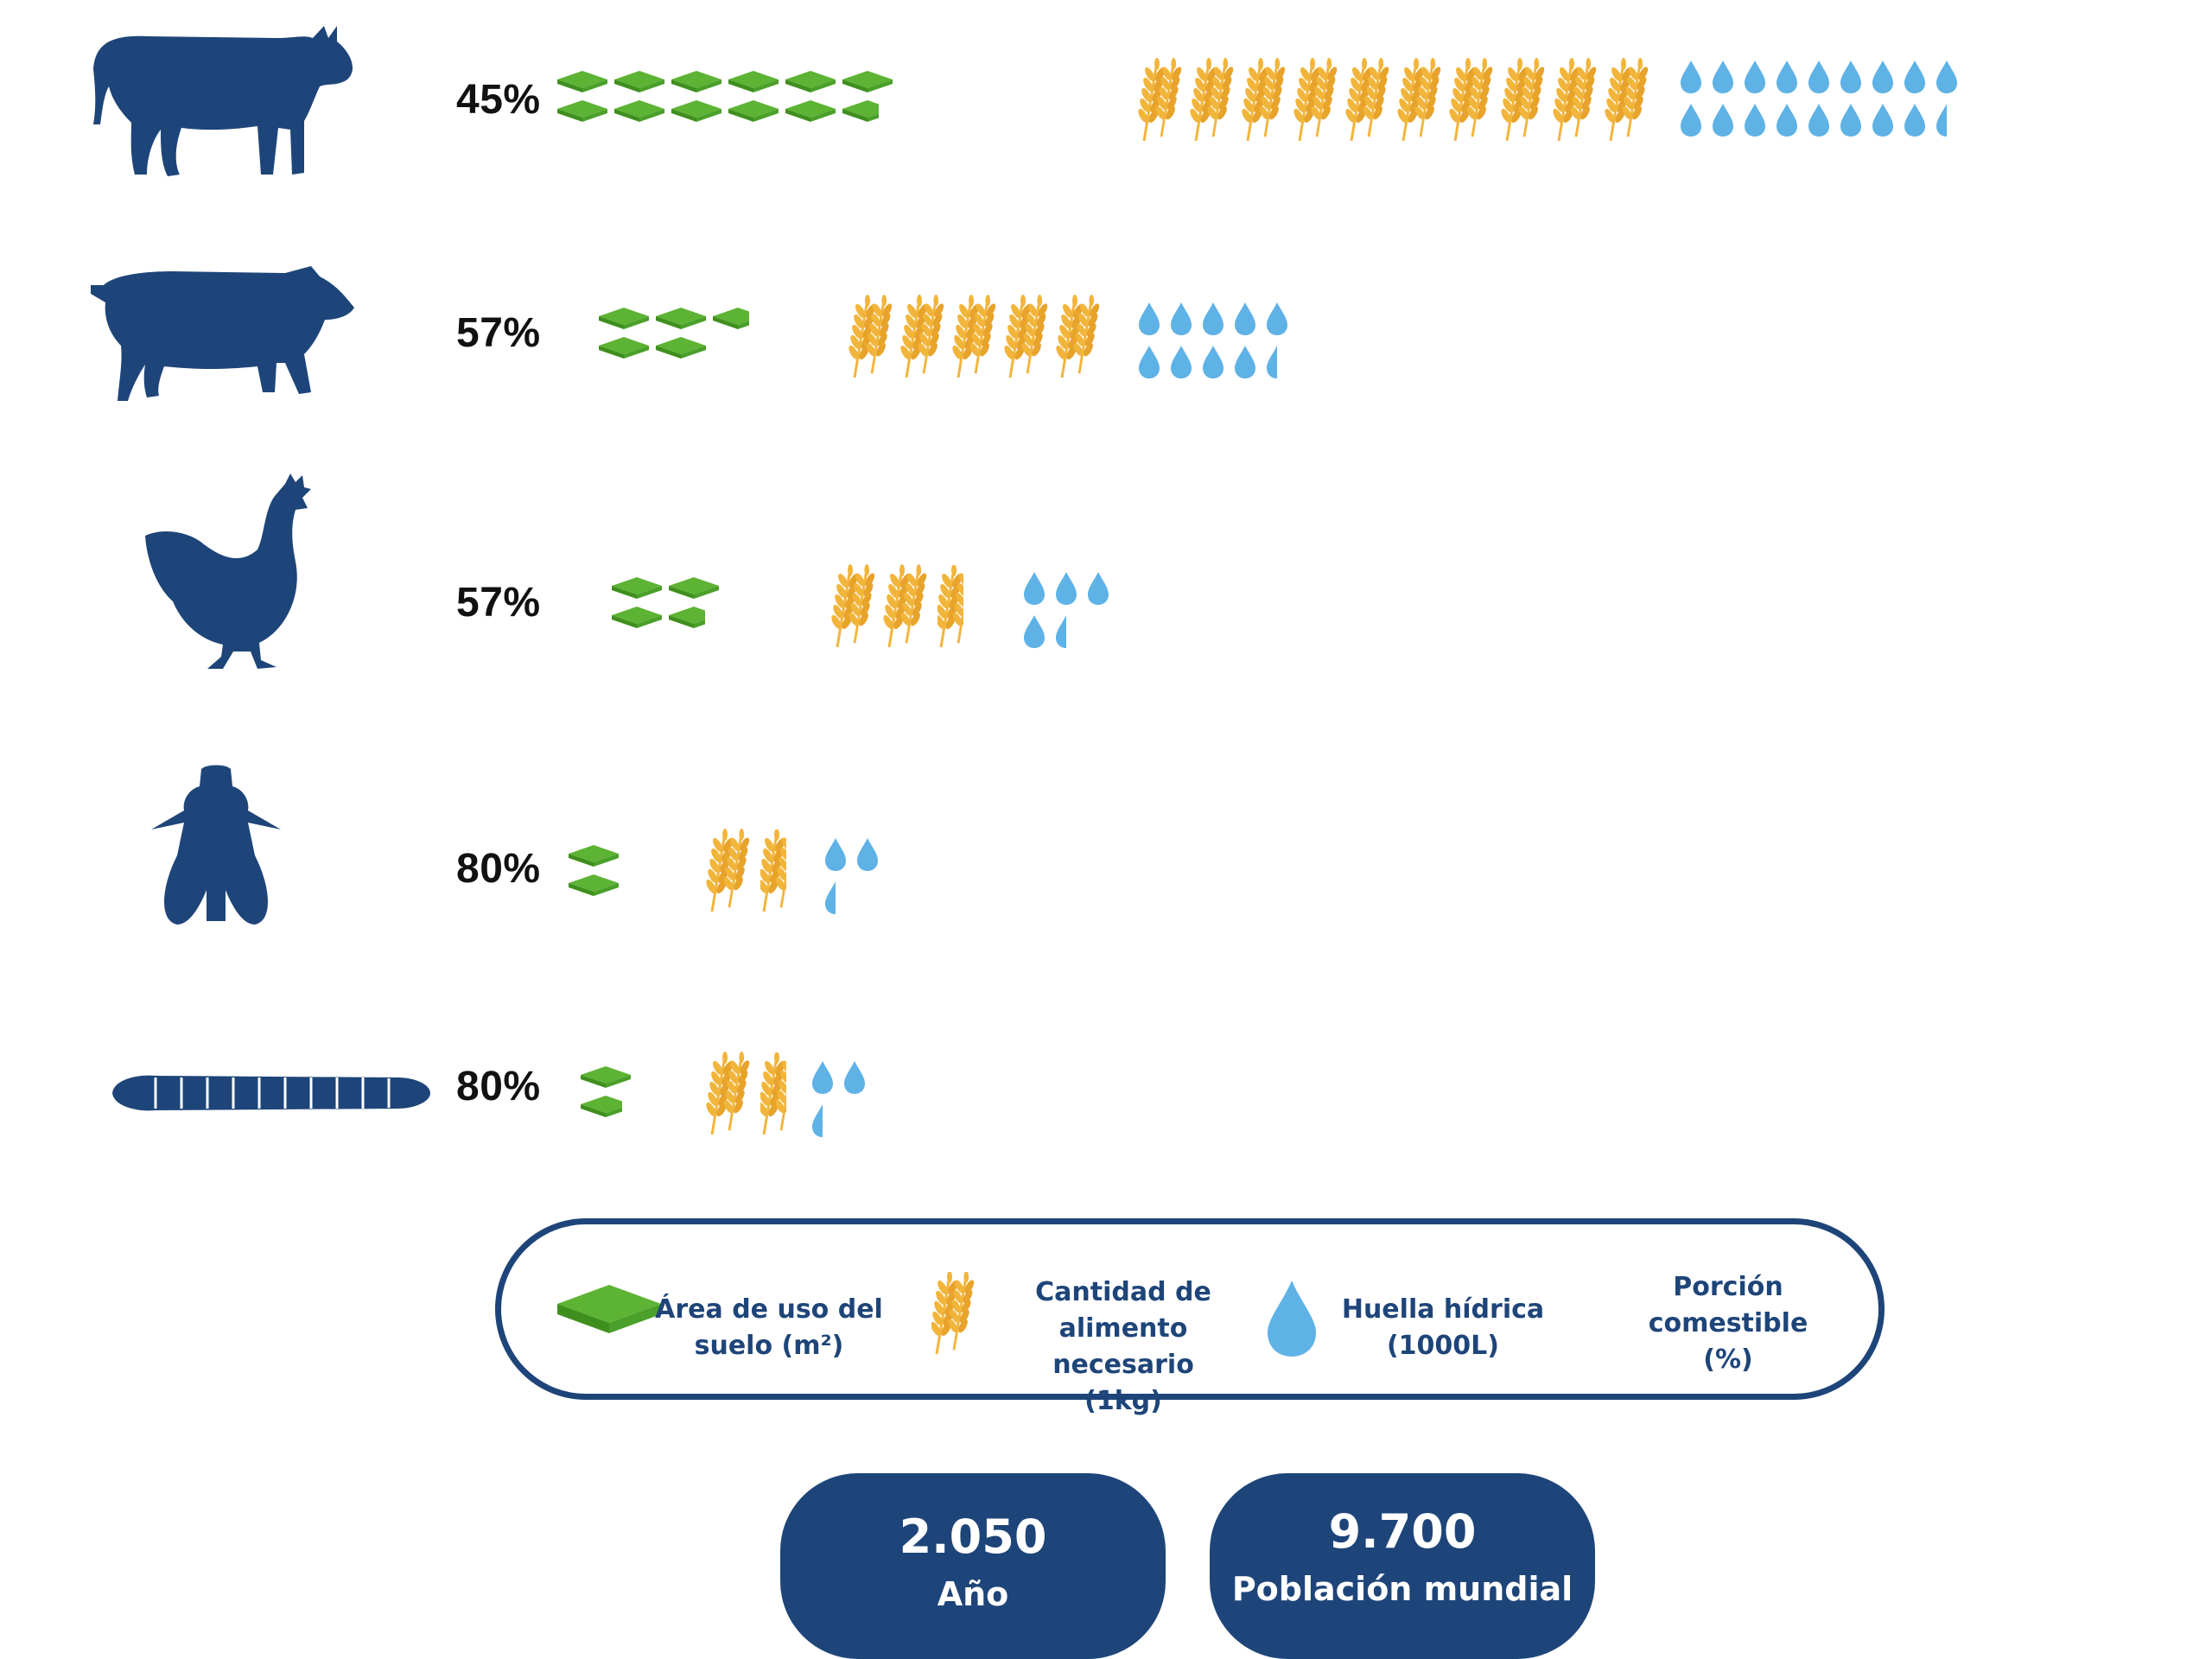 The image size is (2212, 1659). What do you see at coordinates (268, 1093) in the screenshot?
I see `larva-icon` at bounding box center [268, 1093].